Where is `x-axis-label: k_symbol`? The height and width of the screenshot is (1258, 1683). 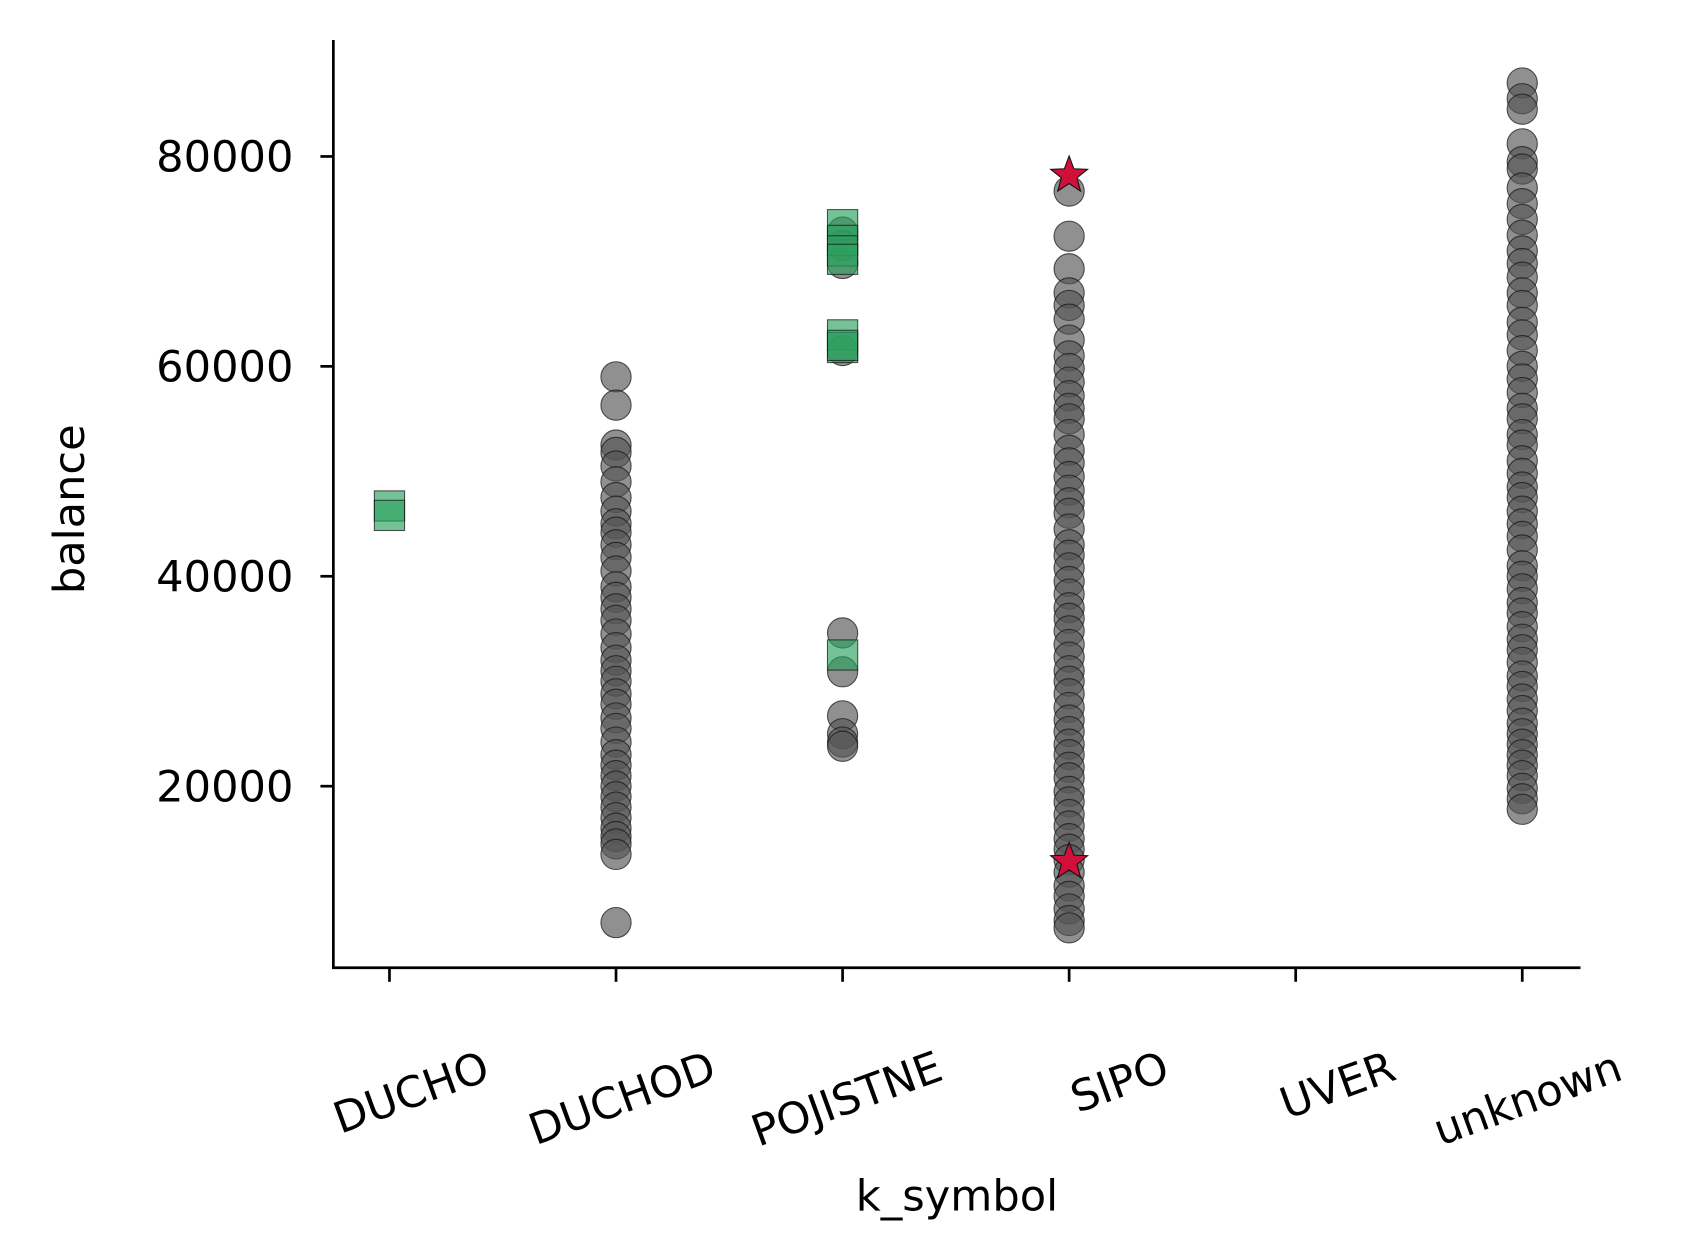
x-axis-label: k_symbol is located at coordinates (957, 1196).